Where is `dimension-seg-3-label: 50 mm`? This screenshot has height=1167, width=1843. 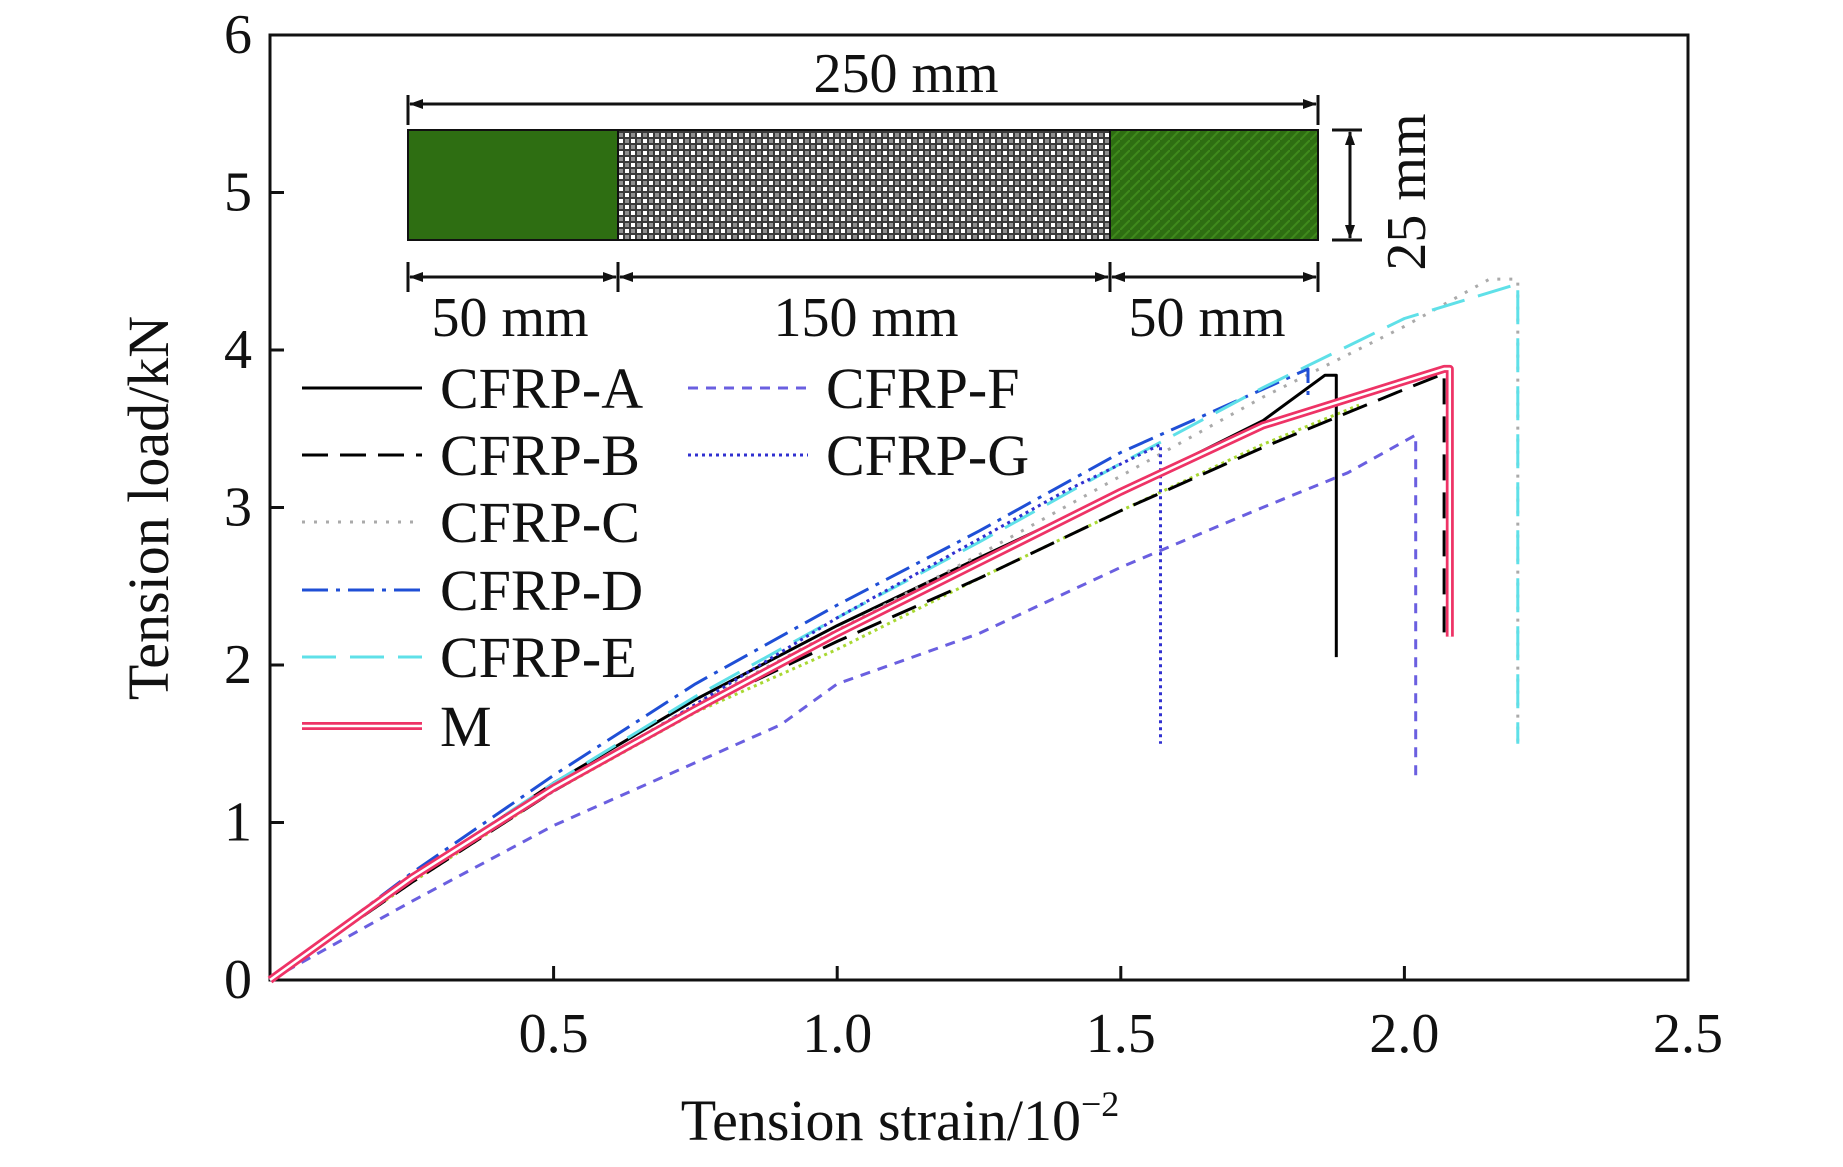 dimension-seg-3-label: 50 mm is located at coordinates (1206, 318).